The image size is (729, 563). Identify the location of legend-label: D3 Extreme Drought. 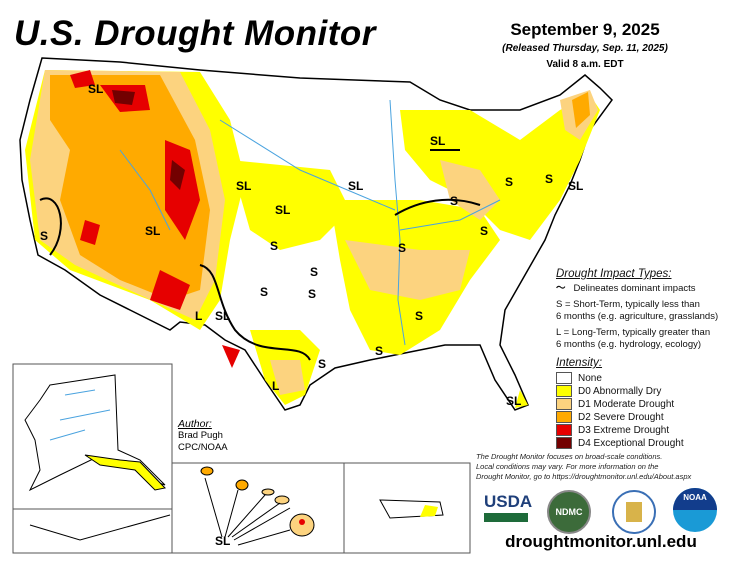
(624, 430).